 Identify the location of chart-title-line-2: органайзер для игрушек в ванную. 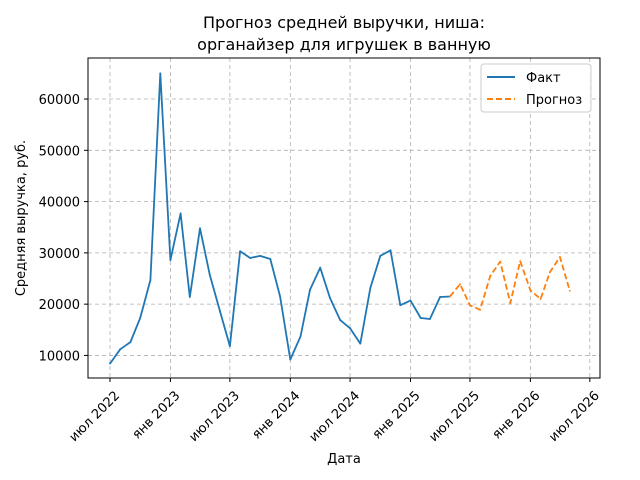
(344, 44).